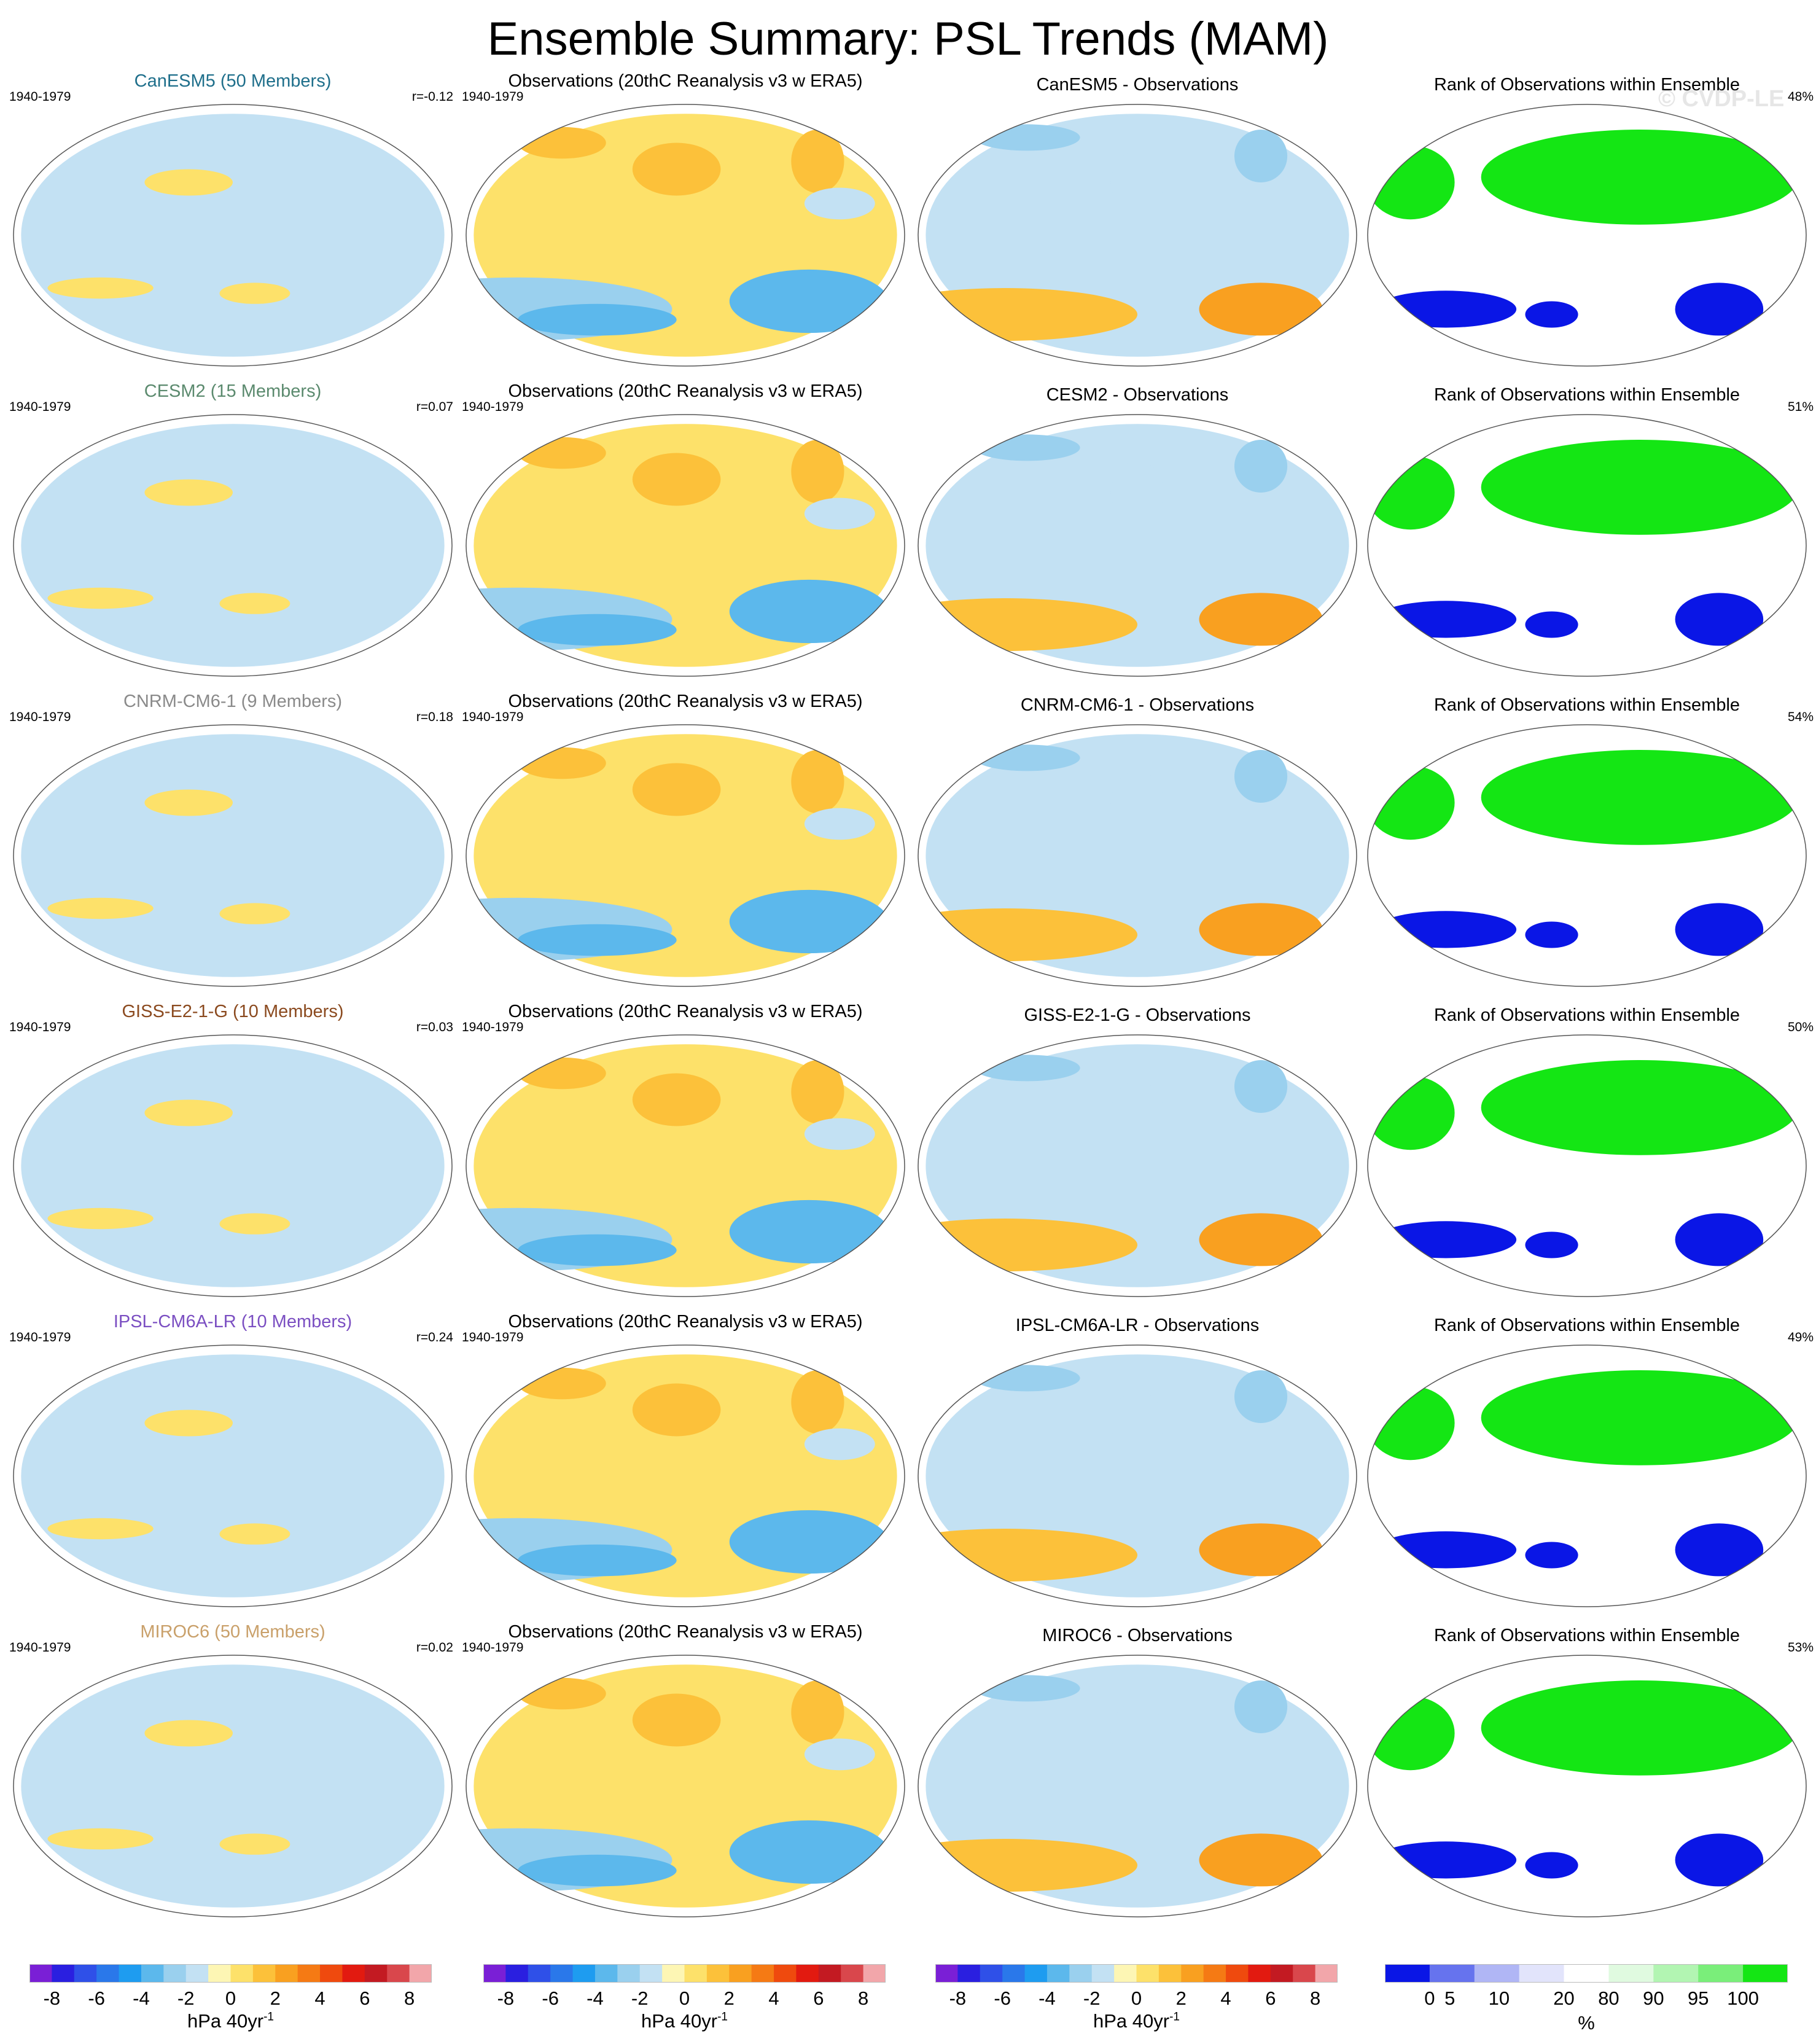  Describe the element at coordinates (1225, 1998) in the screenshot. I see `colorbar-tick-label: 4` at that location.